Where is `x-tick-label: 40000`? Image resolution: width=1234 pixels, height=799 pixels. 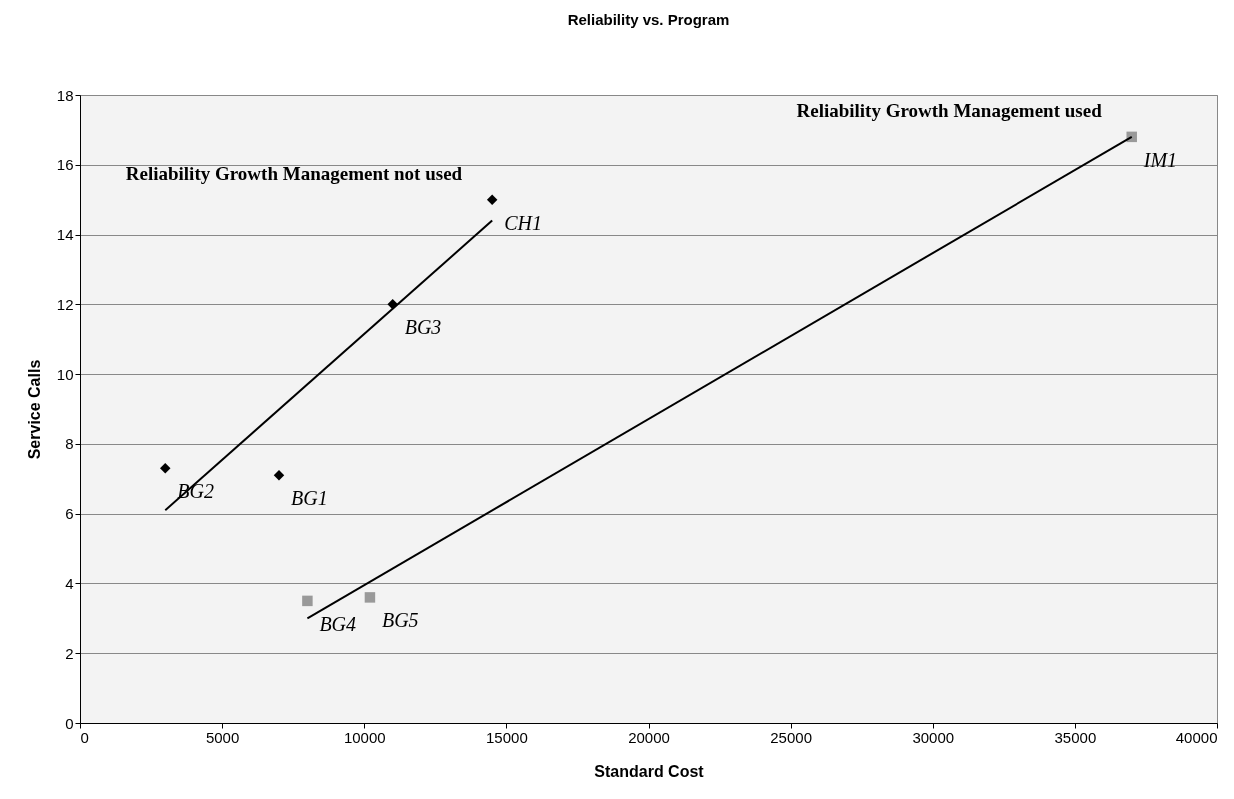
x-tick-label: 40000 is located at coordinates (1196, 737).